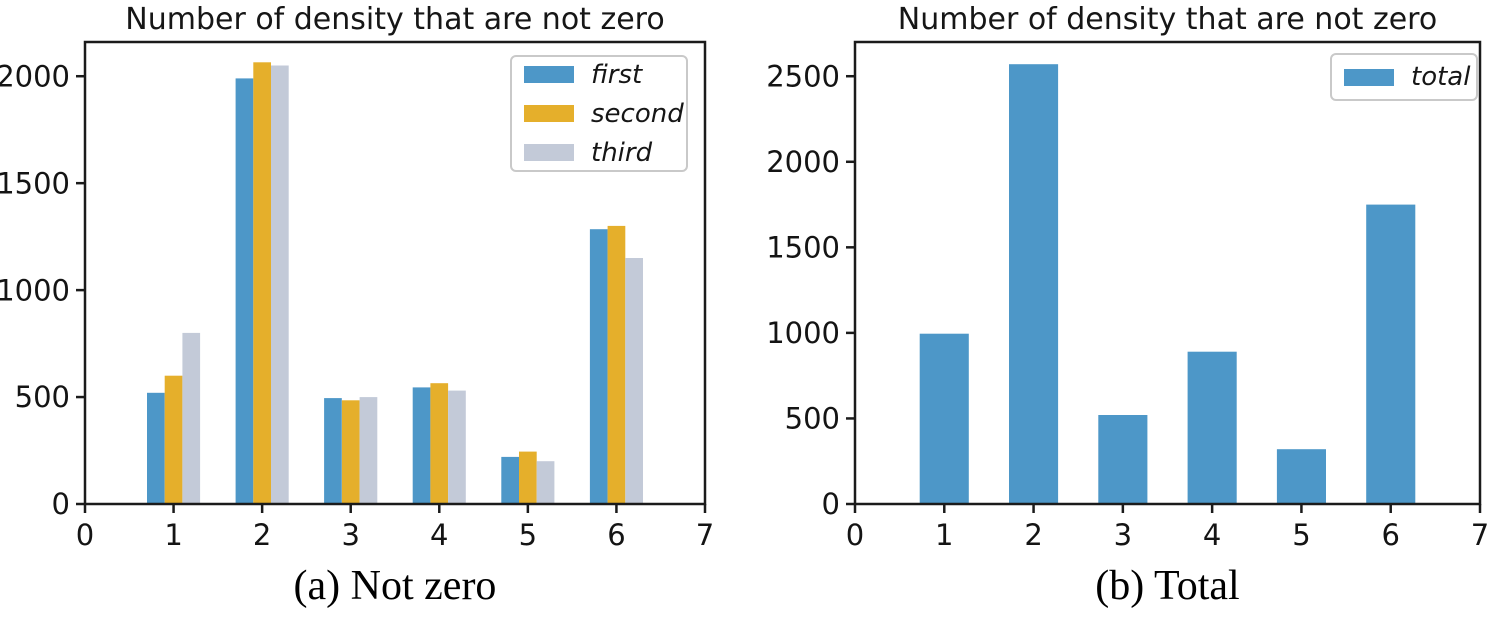 Image resolution: width=1500 pixels, height=627 pixels. I want to click on y-tick-label: 2500, so click(803, 76).